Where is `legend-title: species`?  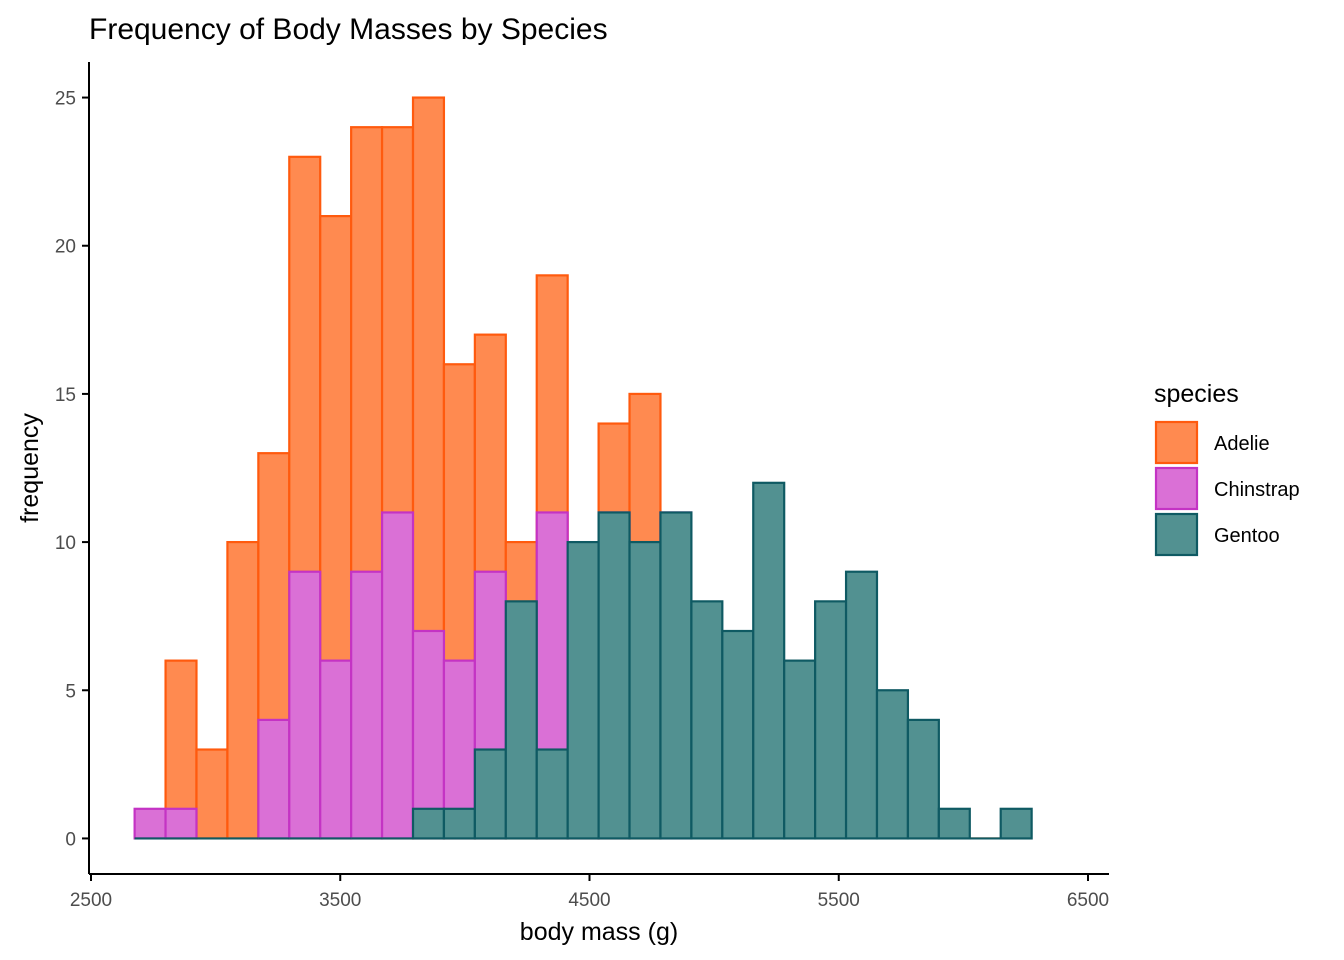 legend-title: species is located at coordinates (1196, 394).